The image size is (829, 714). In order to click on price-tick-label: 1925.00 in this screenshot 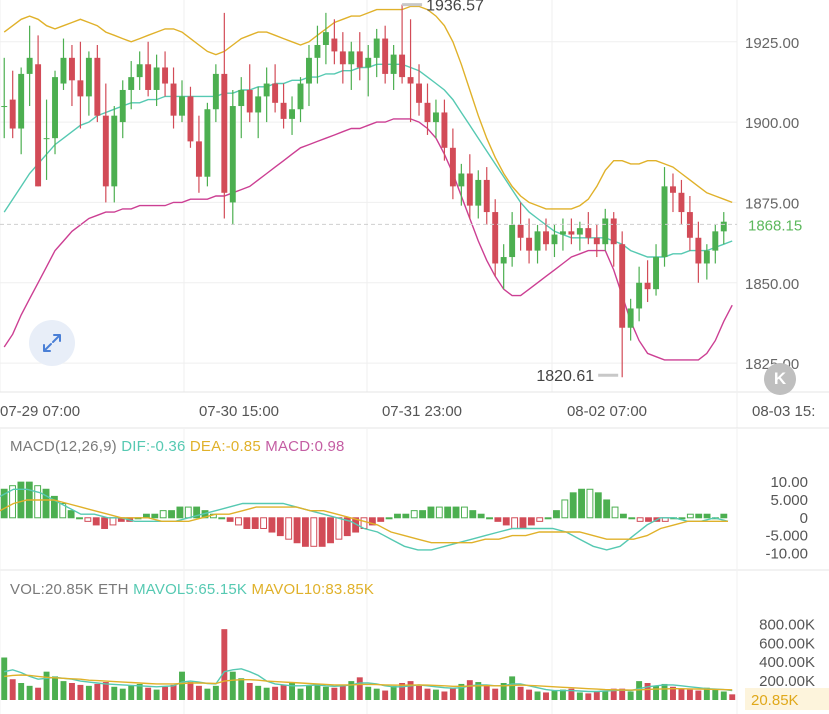, I will do `click(772, 43)`.